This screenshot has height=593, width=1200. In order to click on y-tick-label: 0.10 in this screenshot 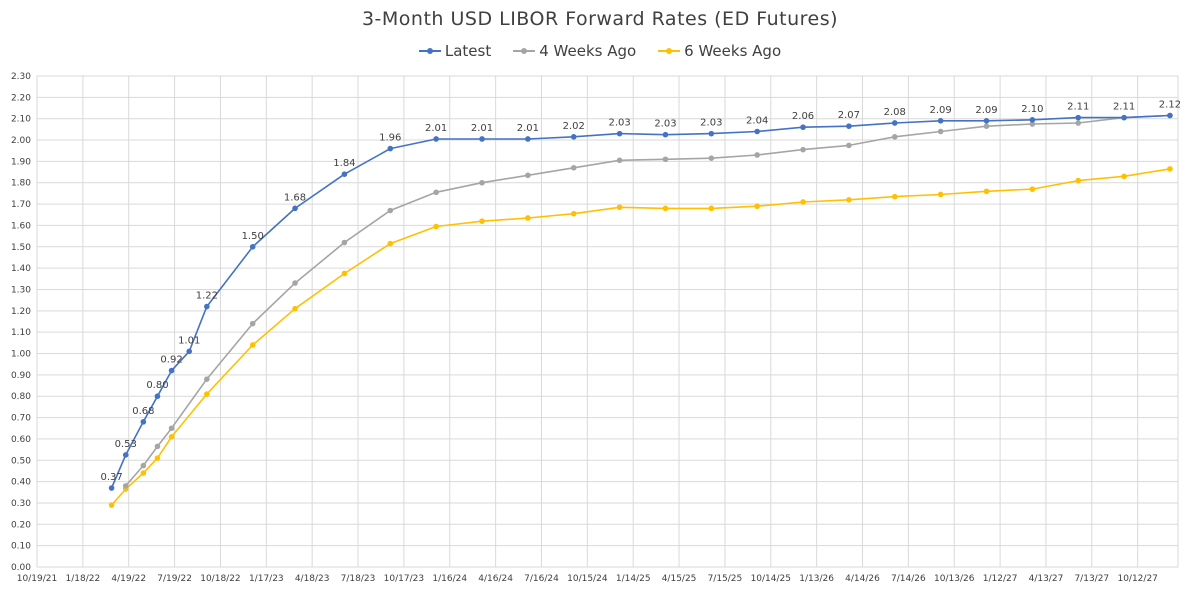, I will do `click(21, 547)`.